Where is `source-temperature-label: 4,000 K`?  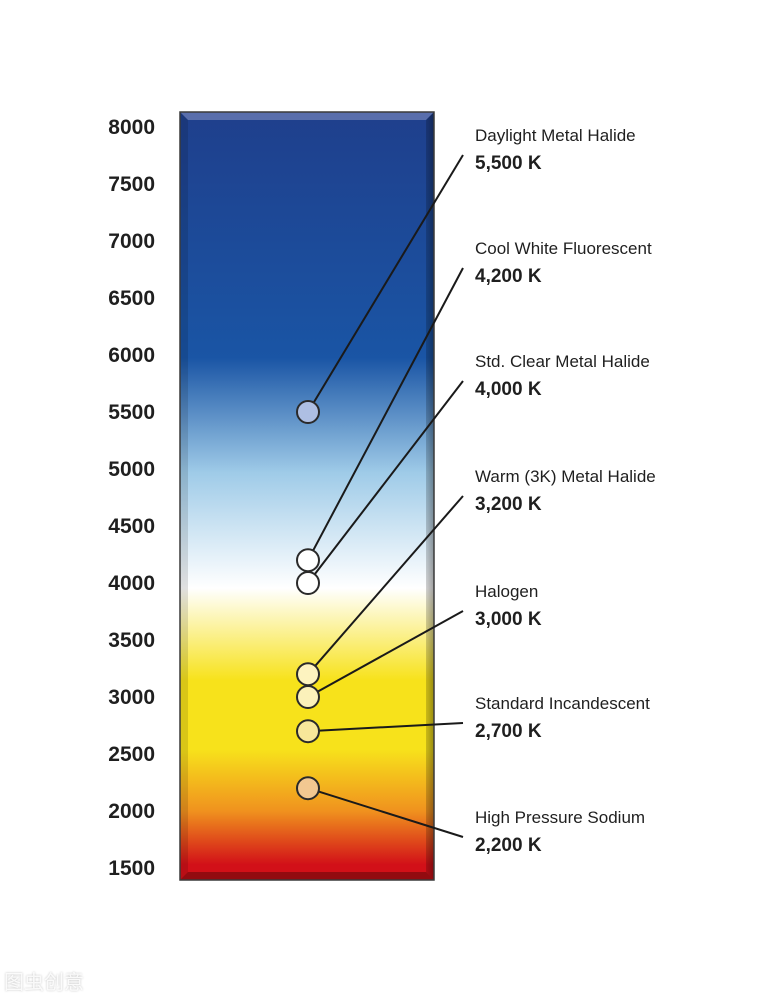 source-temperature-label: 4,000 K is located at coordinates (508, 389).